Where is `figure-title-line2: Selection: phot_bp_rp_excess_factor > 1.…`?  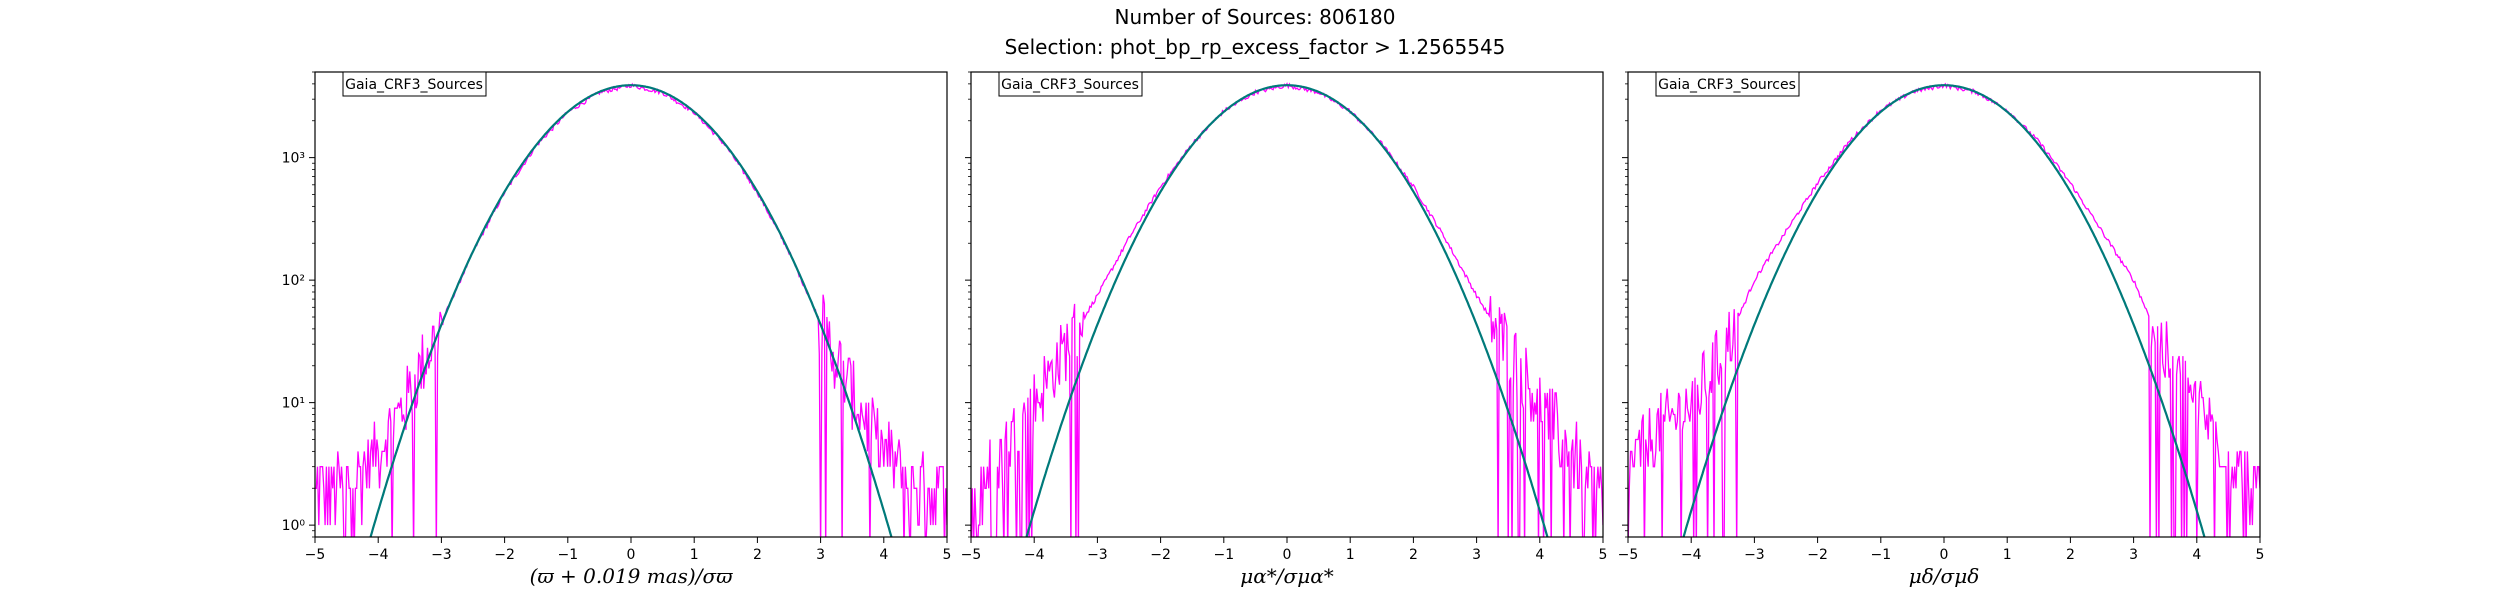
figure-title-line2: Selection: phot_bp_rp_excess_factor > 1.… is located at coordinates (1255, 47).